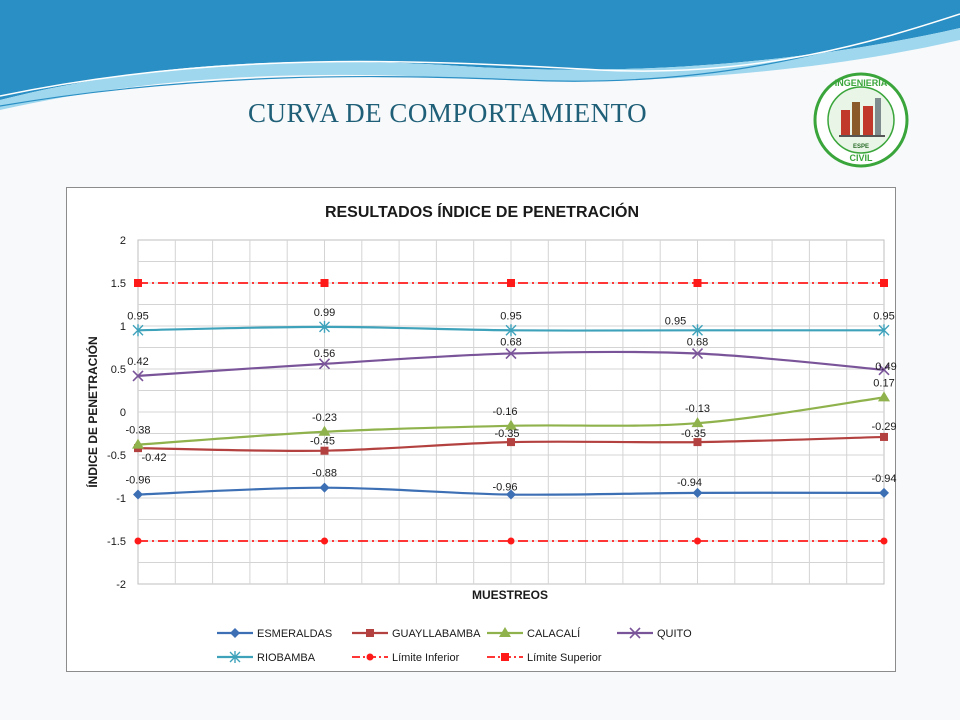 The image size is (960, 720). I want to click on legend-label: QUITO, so click(674, 634).